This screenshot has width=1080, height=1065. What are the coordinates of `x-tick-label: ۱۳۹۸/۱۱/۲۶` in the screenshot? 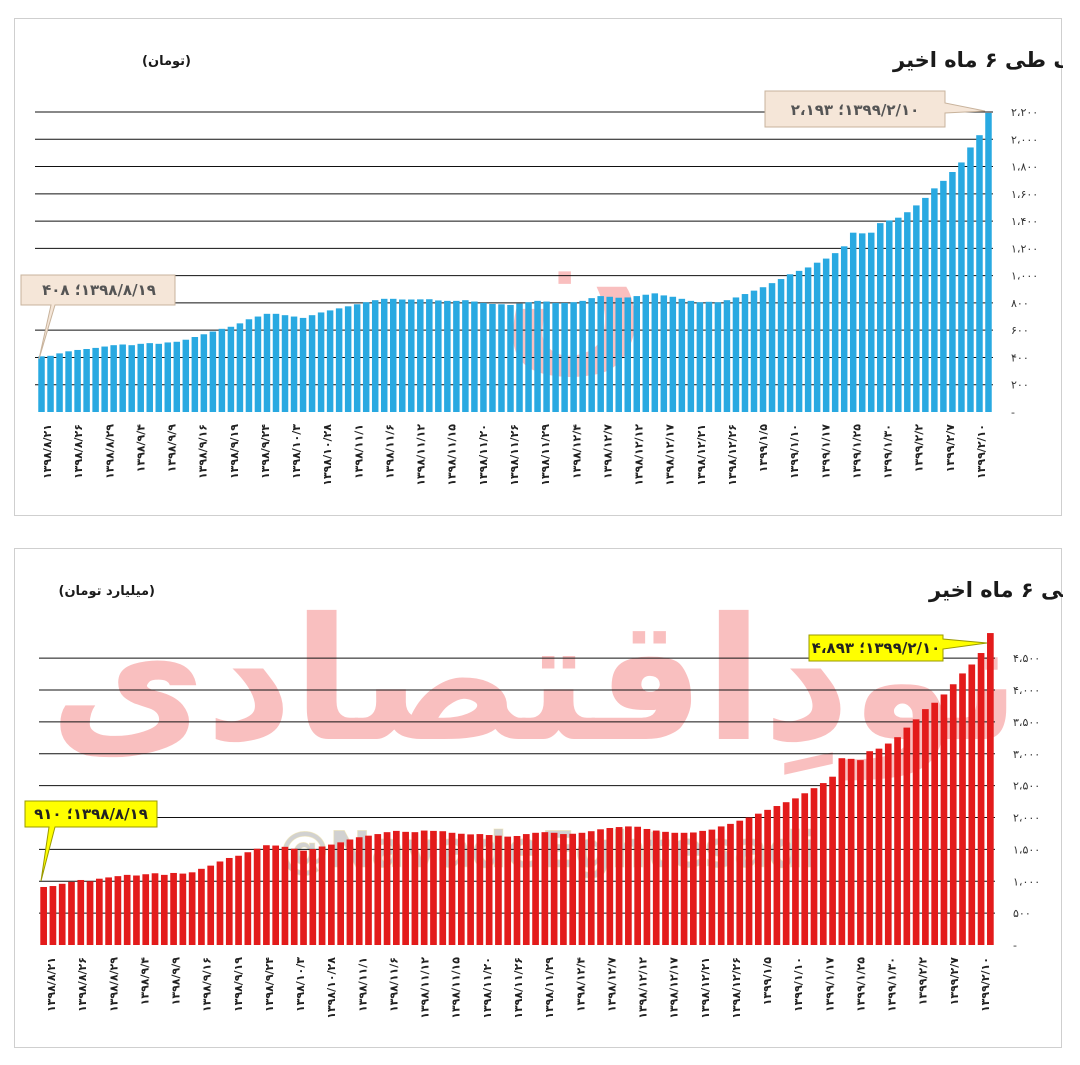 It's located at (518, 988).